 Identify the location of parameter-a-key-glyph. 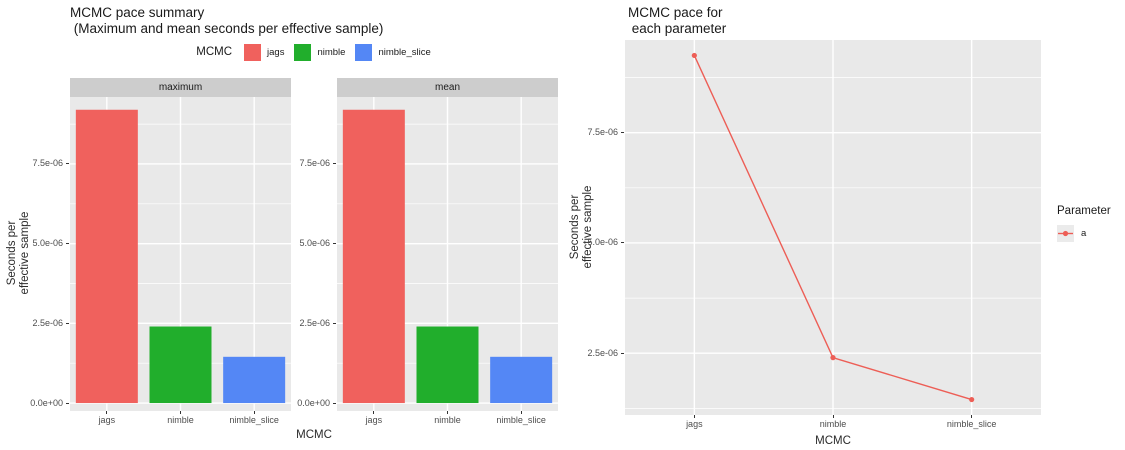
(1065, 233).